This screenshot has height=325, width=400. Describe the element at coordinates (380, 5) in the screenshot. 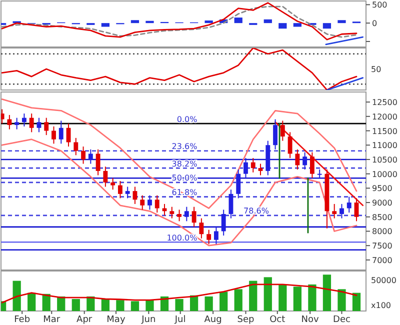

I see `y-tick-label: 500` at that location.